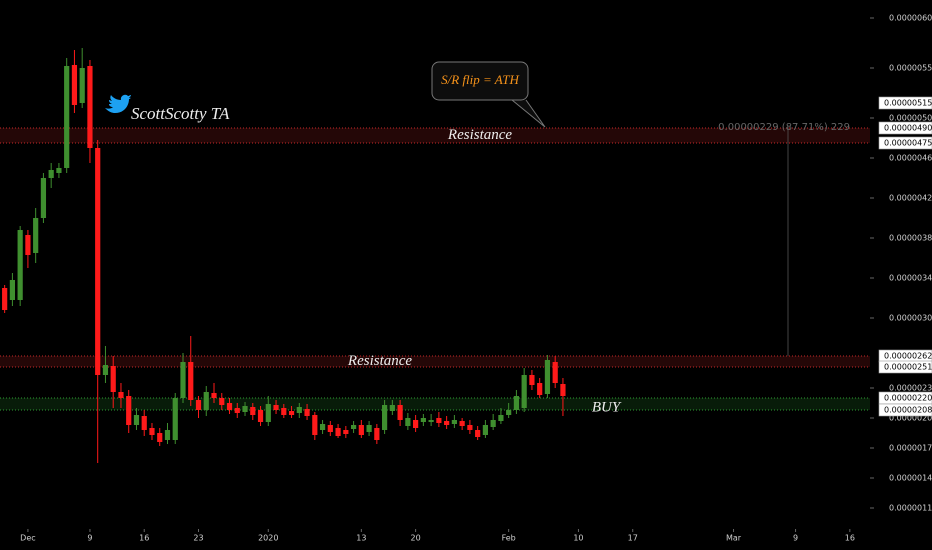  Describe the element at coordinates (528, 113) in the screenshot. I see `callout-pointer` at that location.